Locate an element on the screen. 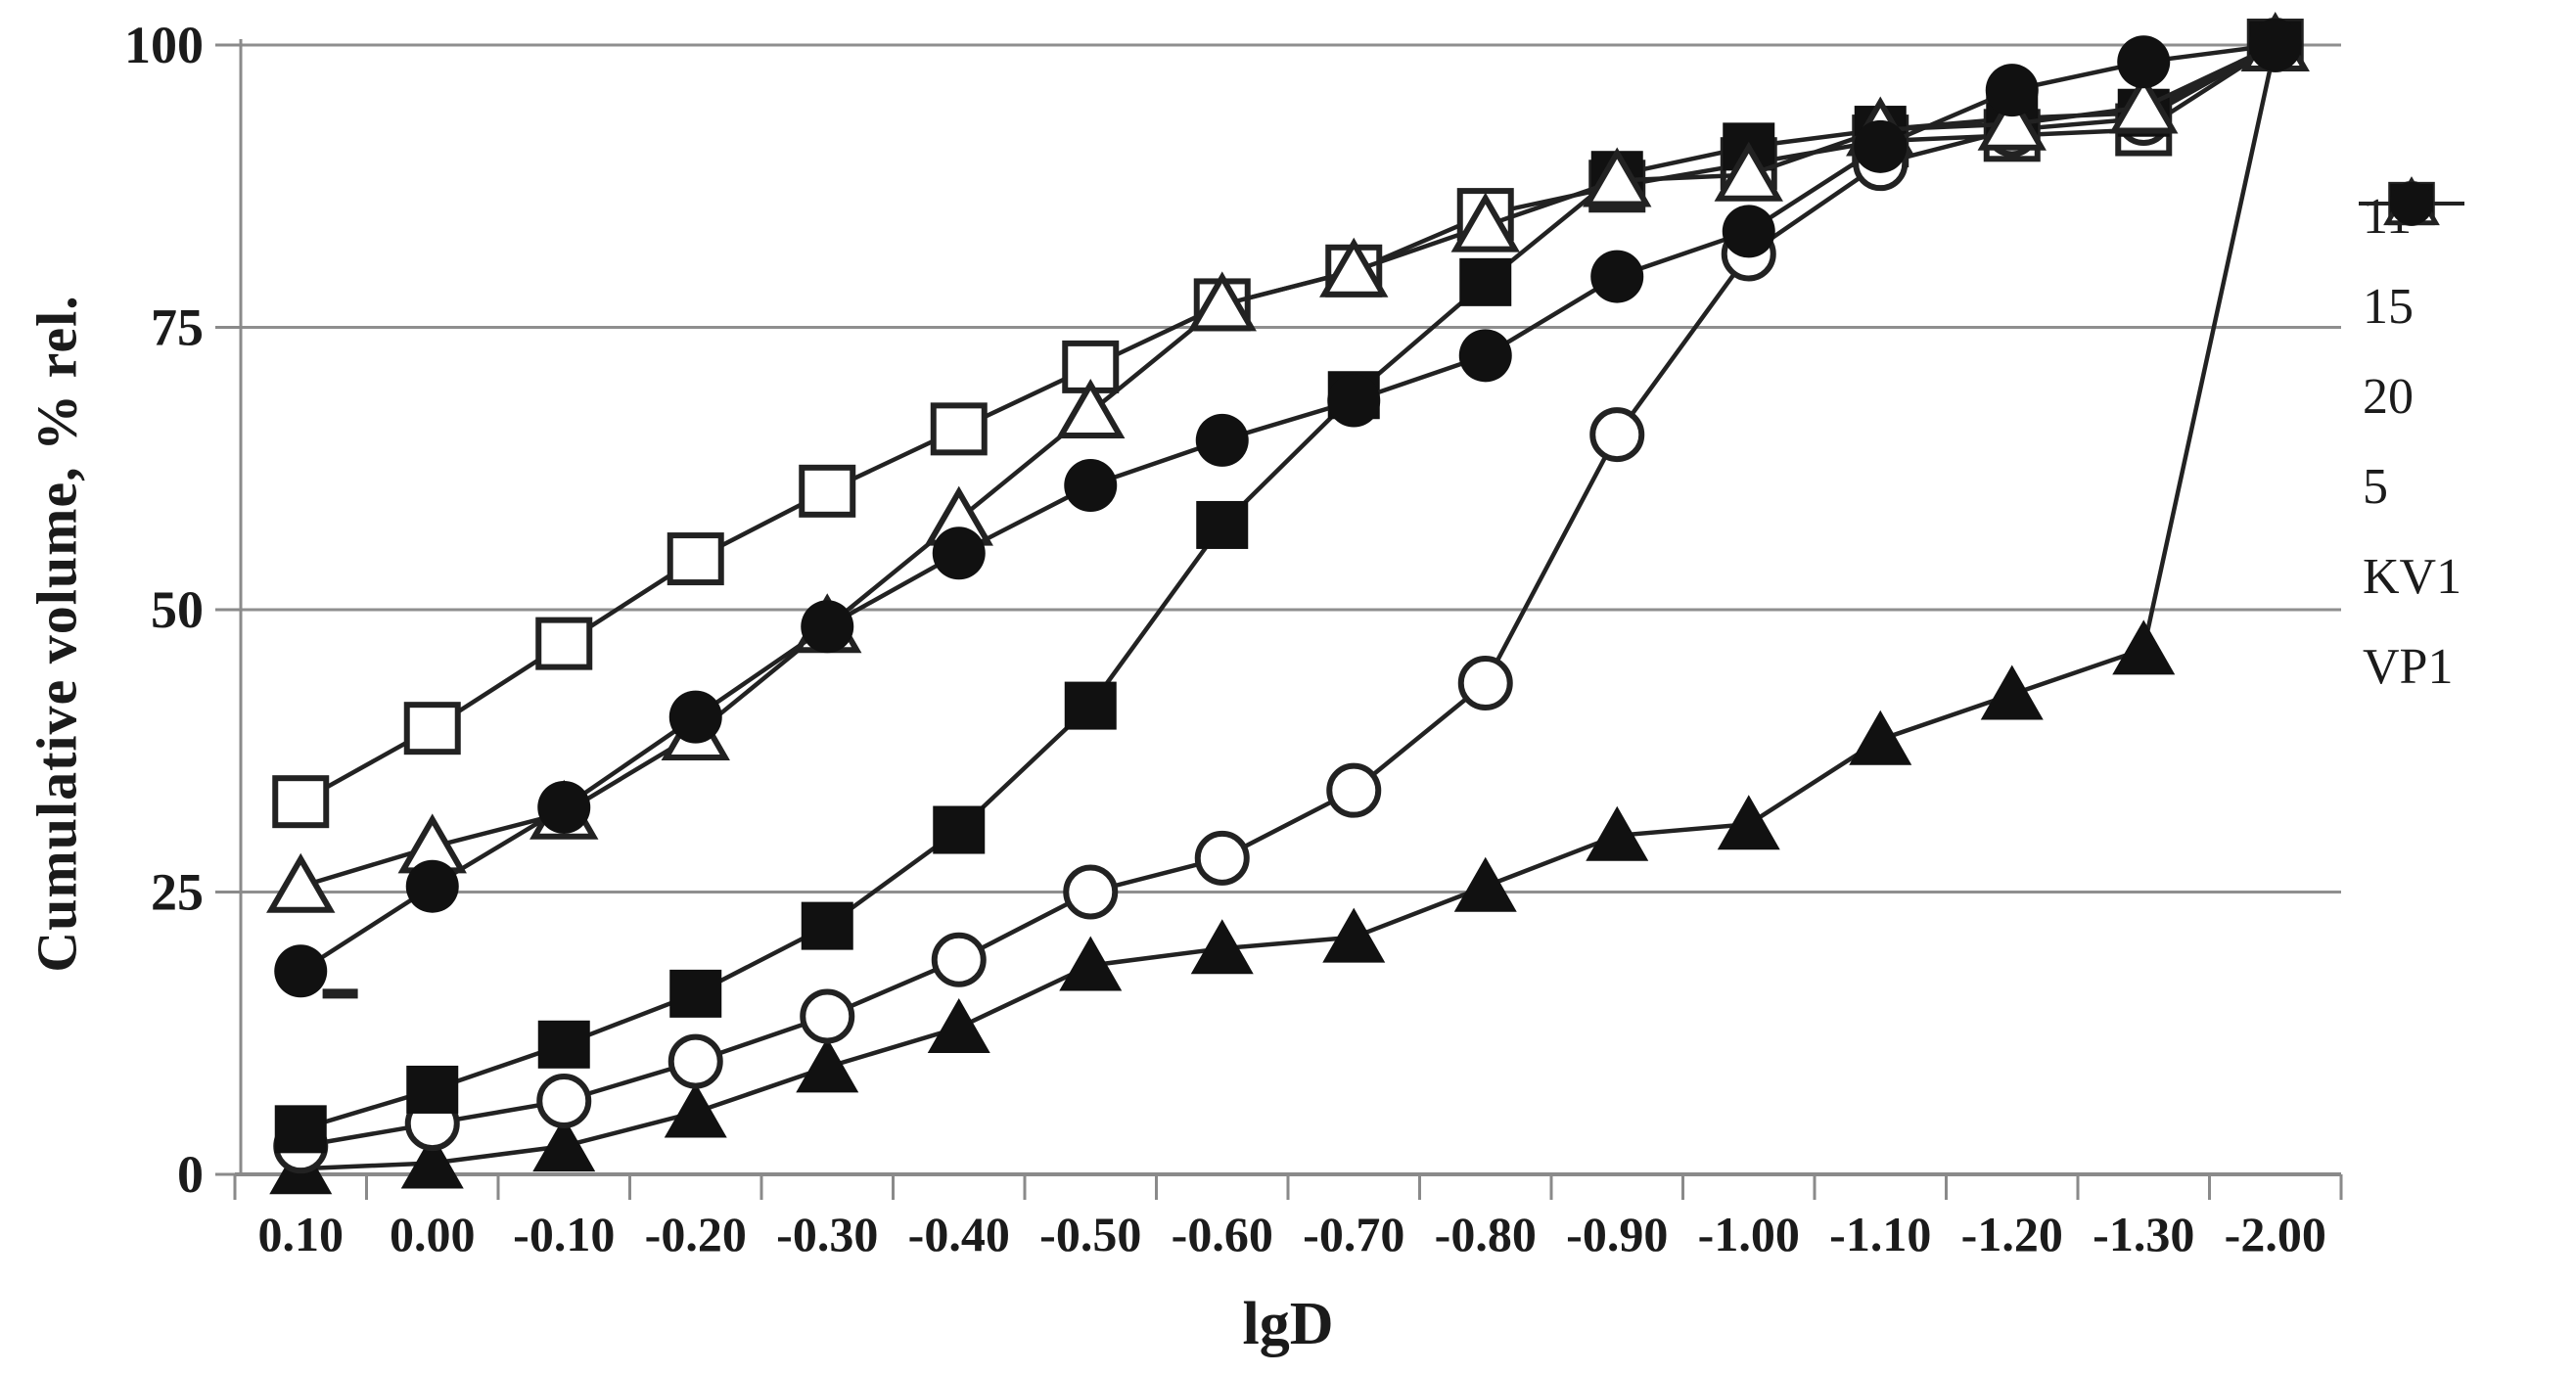 Image resolution: width=2576 pixels, height=1374 pixels. x-tick-label: -0.30 is located at coordinates (827, 1234).